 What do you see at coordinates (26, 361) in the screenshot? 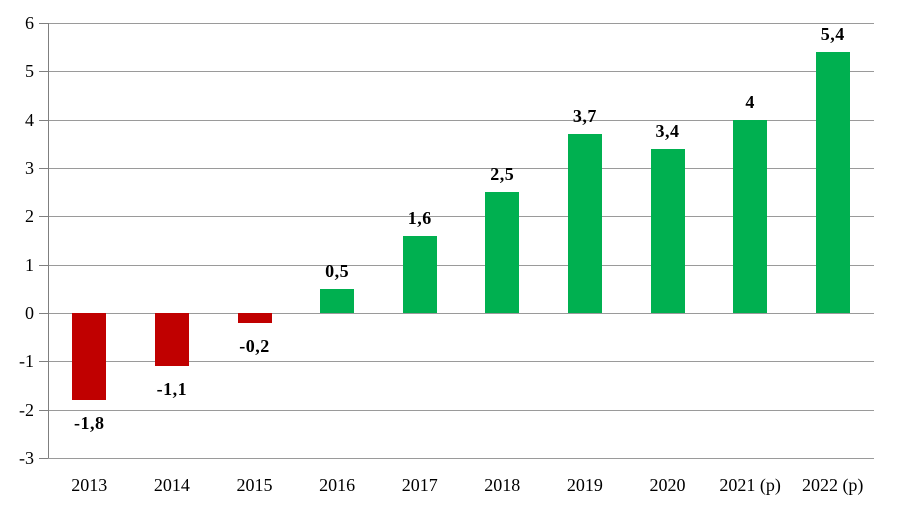
I see `y-axis-label: -1` at bounding box center [26, 361].